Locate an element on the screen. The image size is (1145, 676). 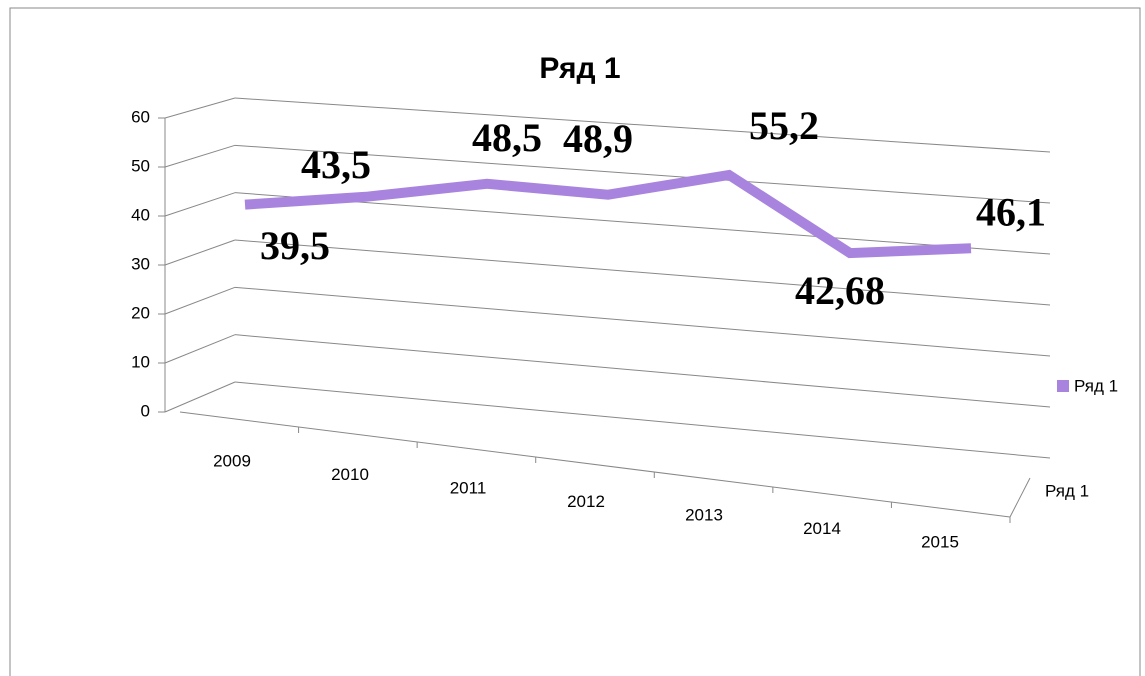
data-label: 43,5 is located at coordinates (336, 164).